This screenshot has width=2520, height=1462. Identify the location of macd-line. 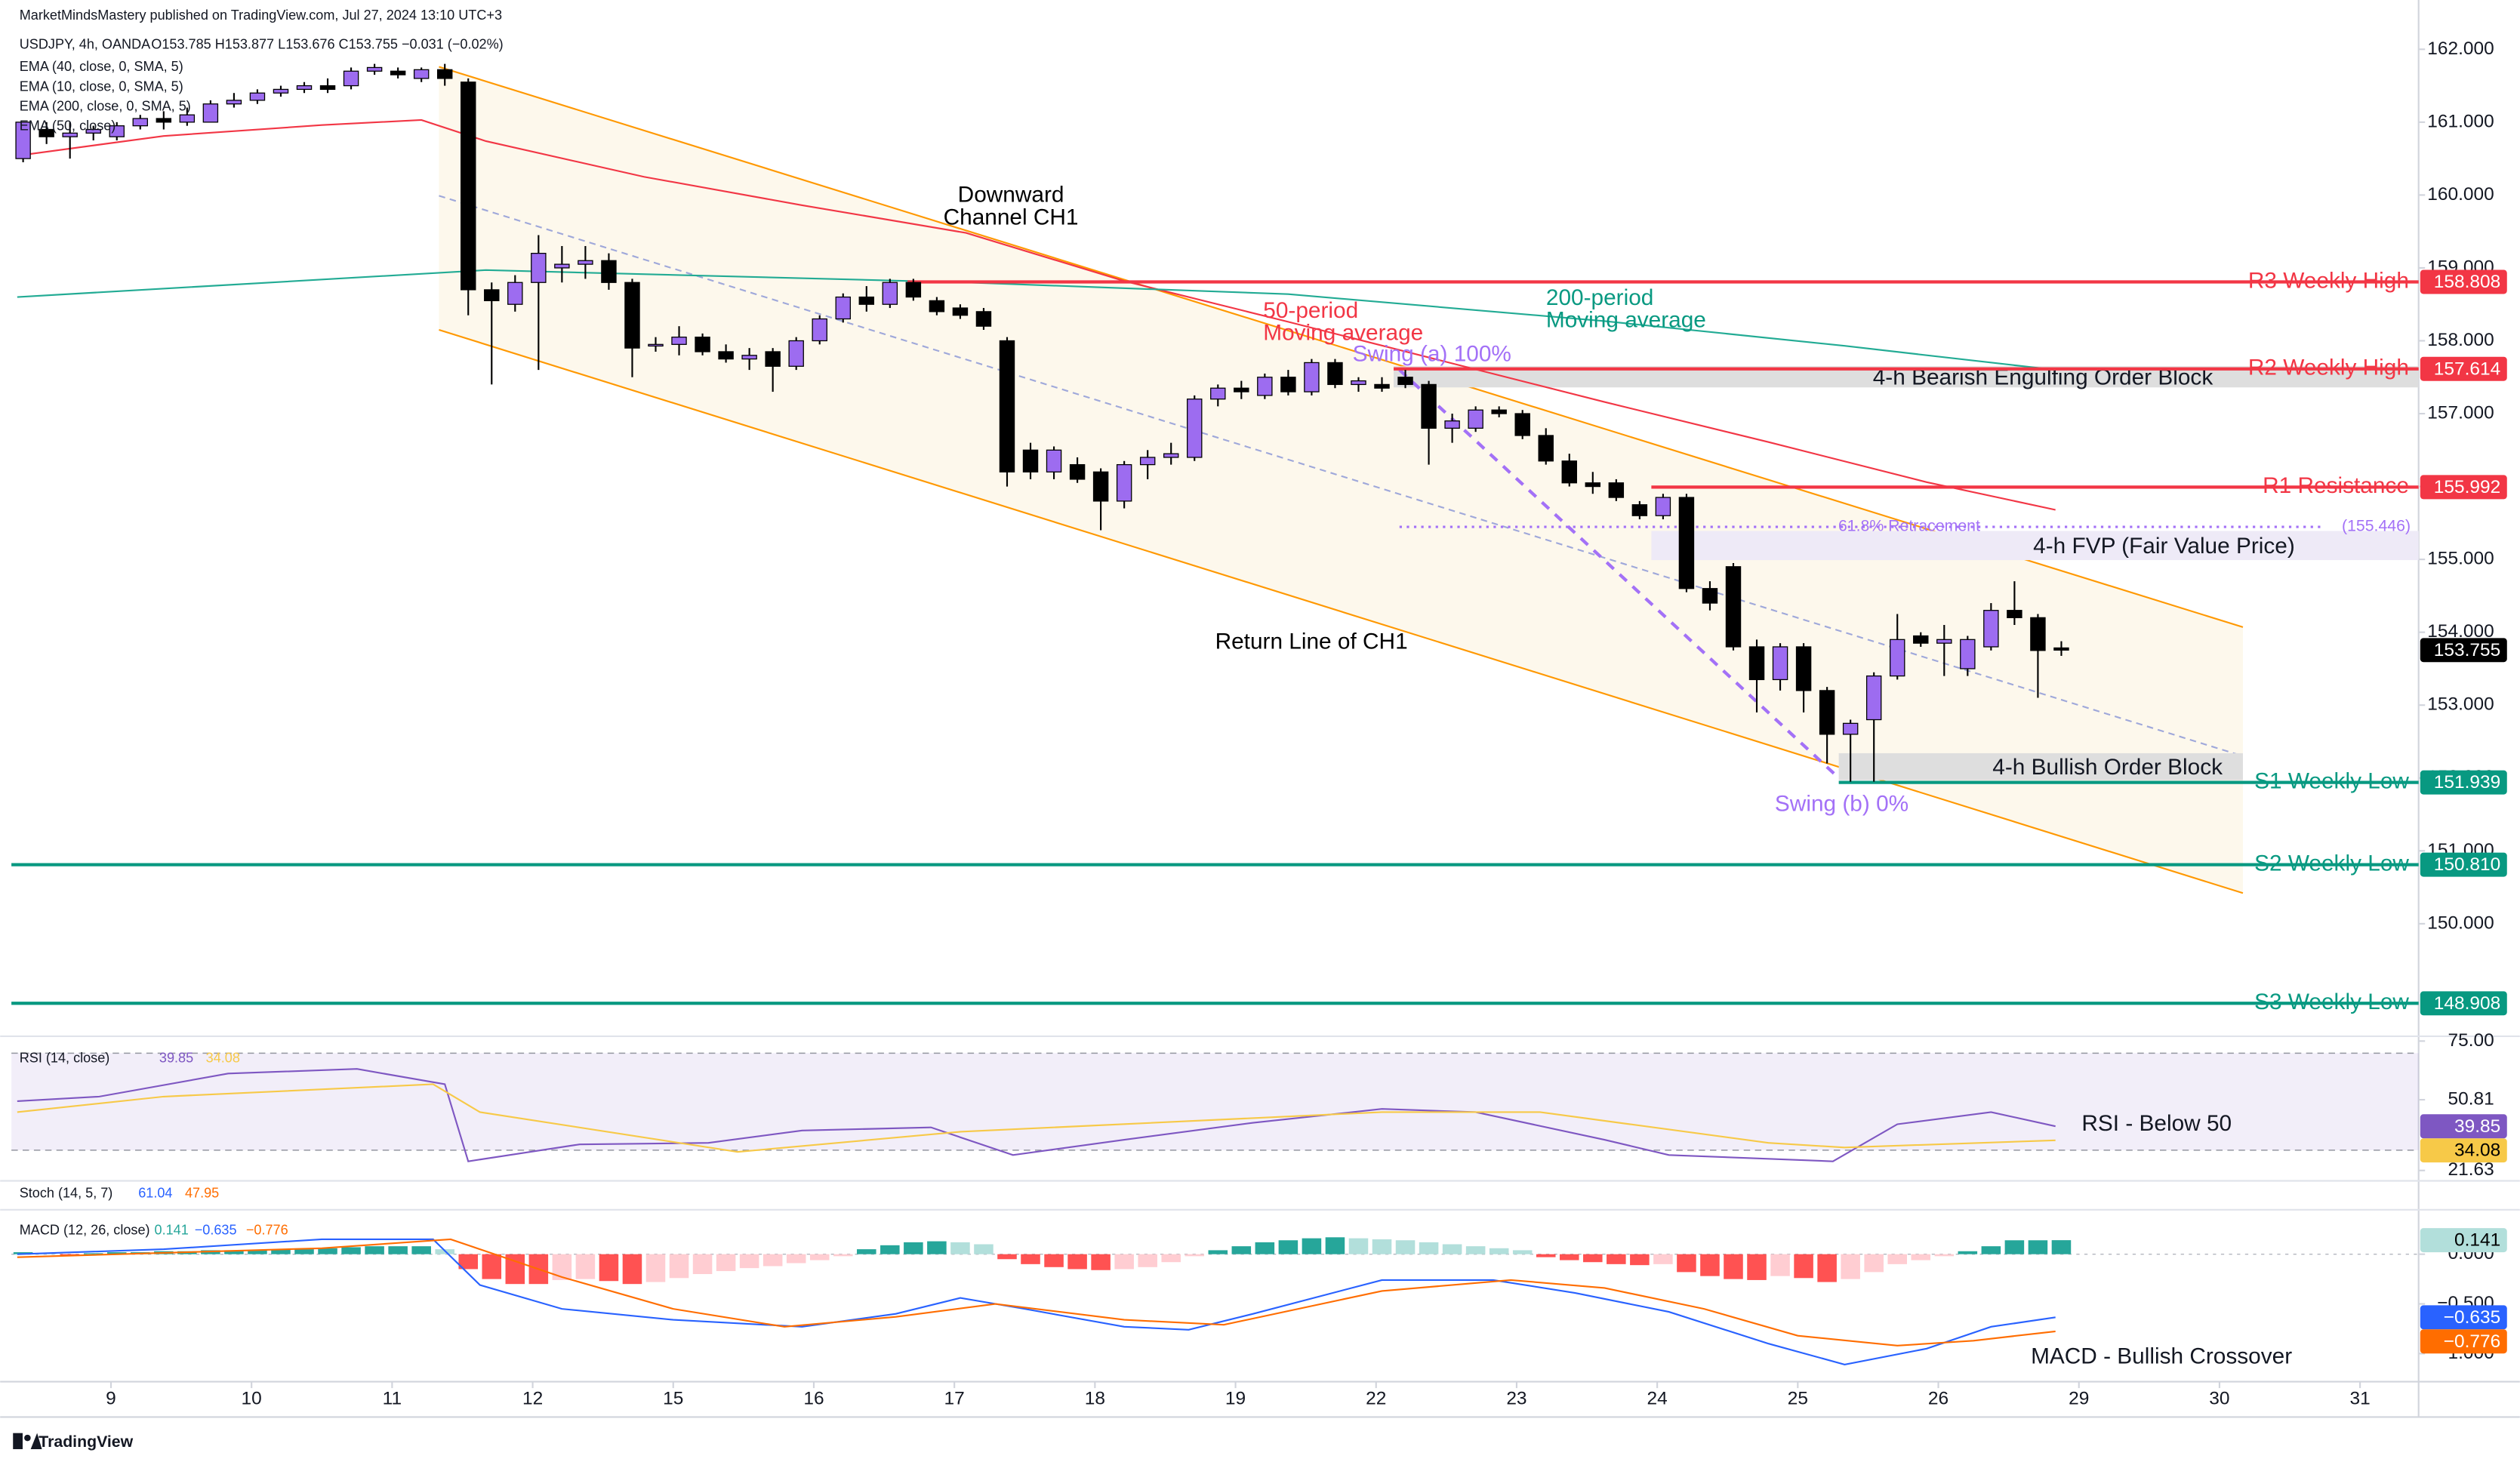
(1036, 1292).